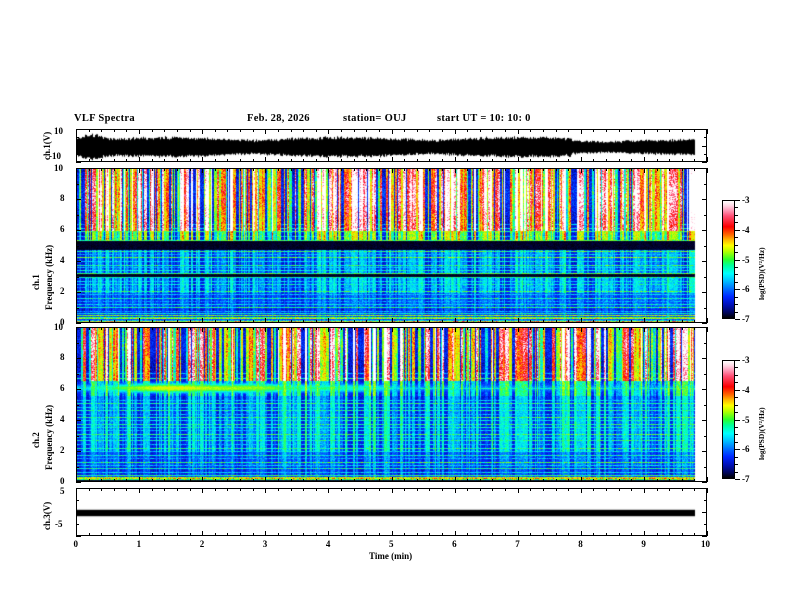 Image resolution: width=792 pixels, height=612 pixels. I want to click on ch1spec-ytick-4: 4, so click(62, 260).